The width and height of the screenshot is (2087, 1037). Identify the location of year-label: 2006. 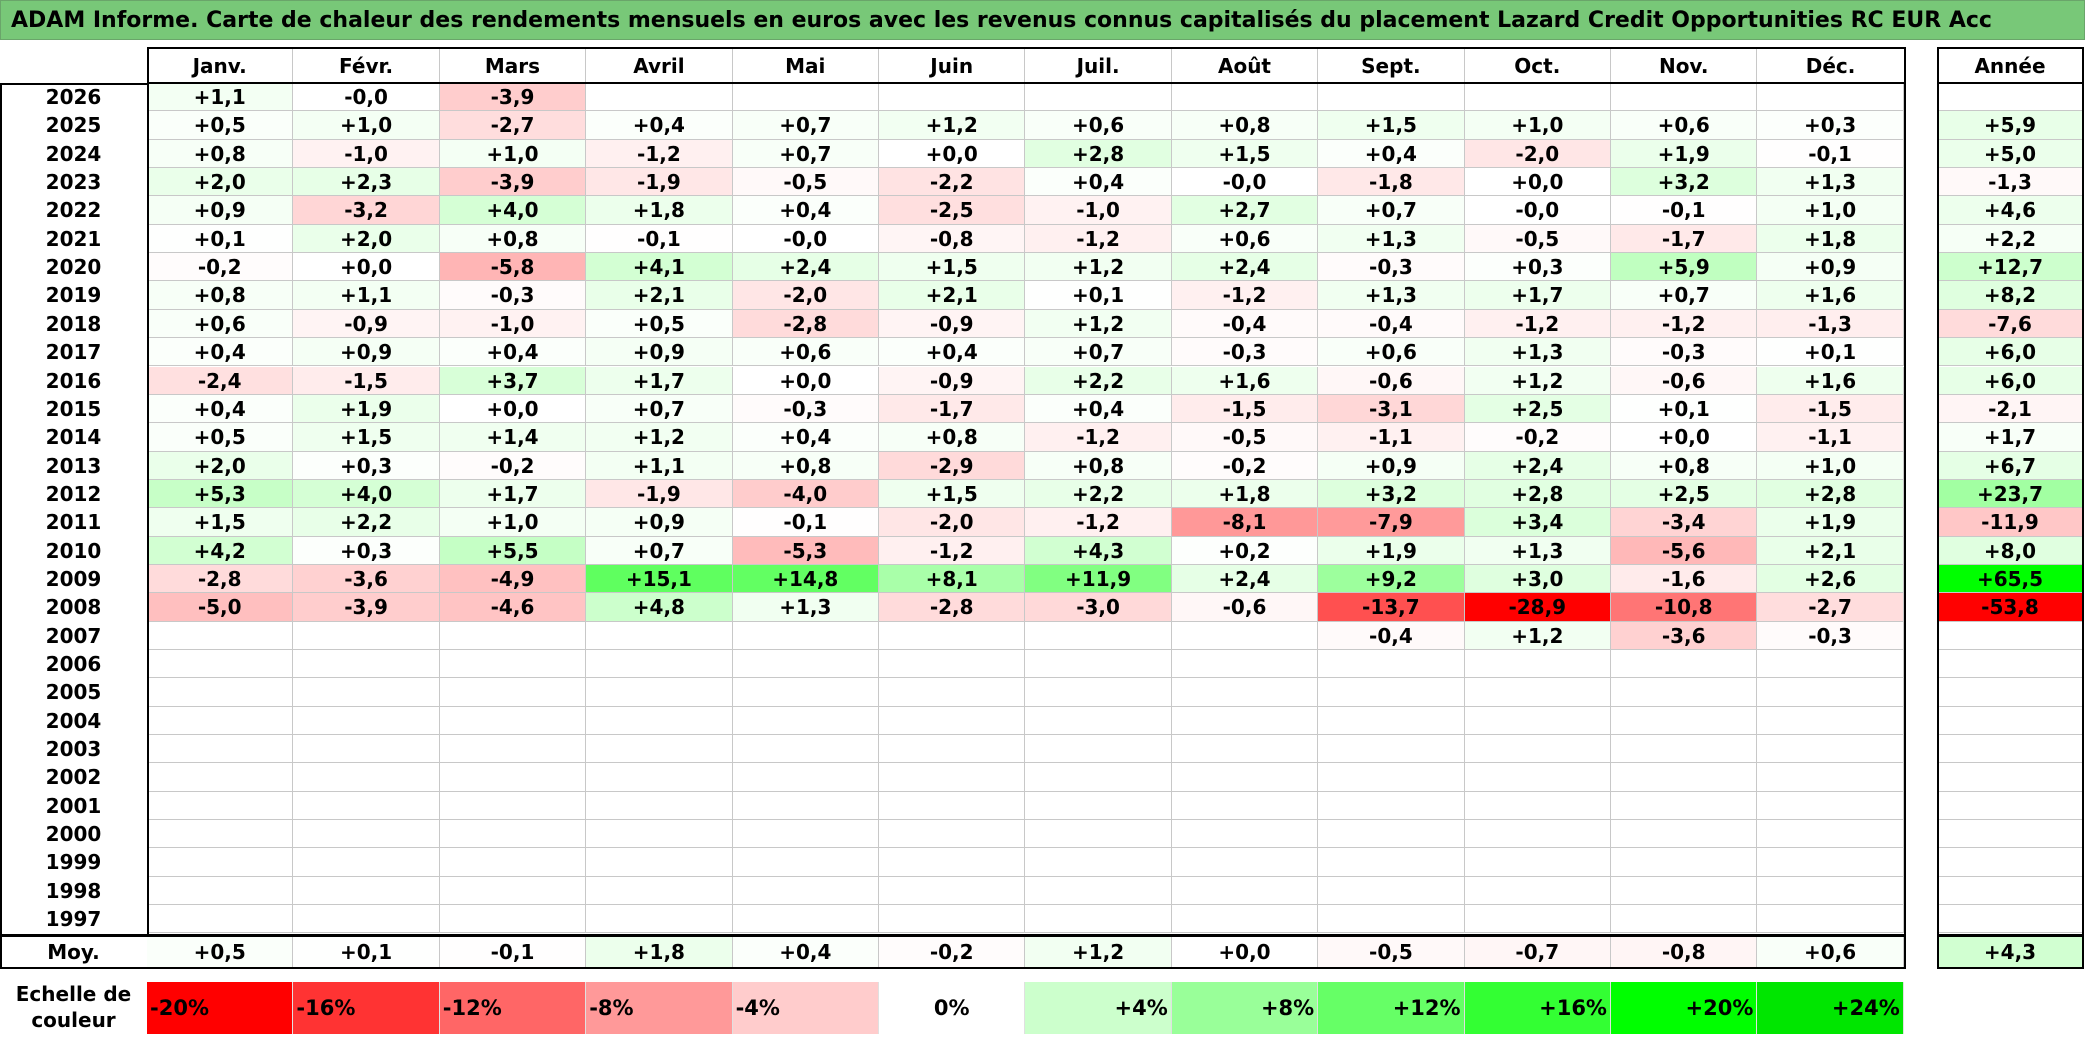
(73, 664).